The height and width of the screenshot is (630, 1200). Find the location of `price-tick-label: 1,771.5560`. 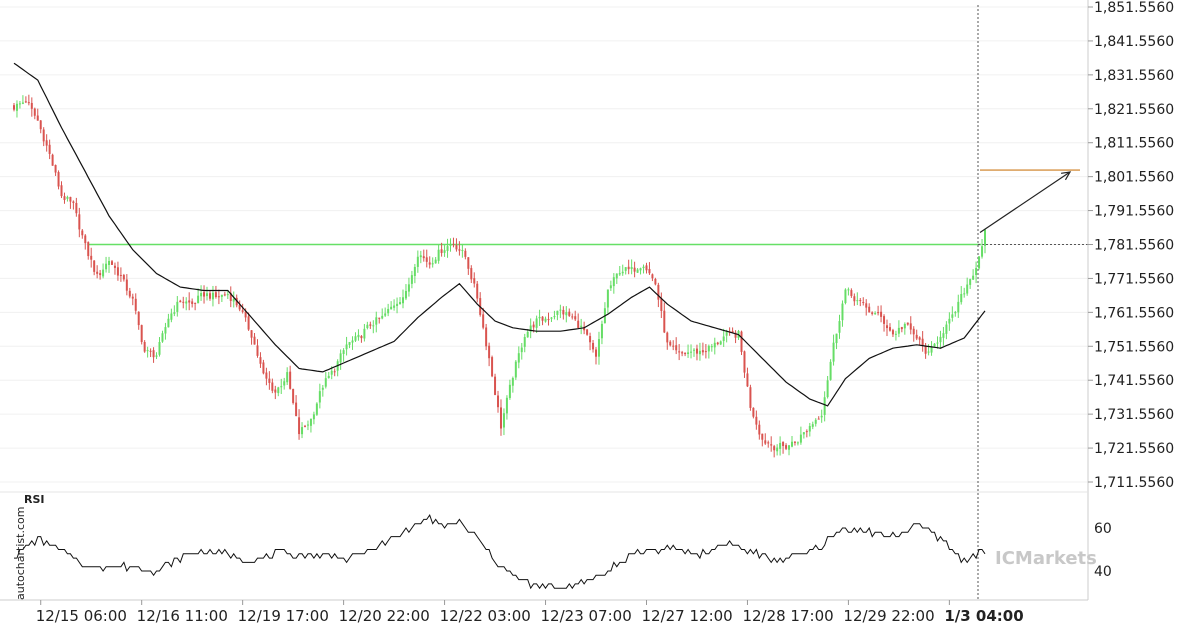

price-tick-label: 1,771.5560 is located at coordinates (1134, 279).